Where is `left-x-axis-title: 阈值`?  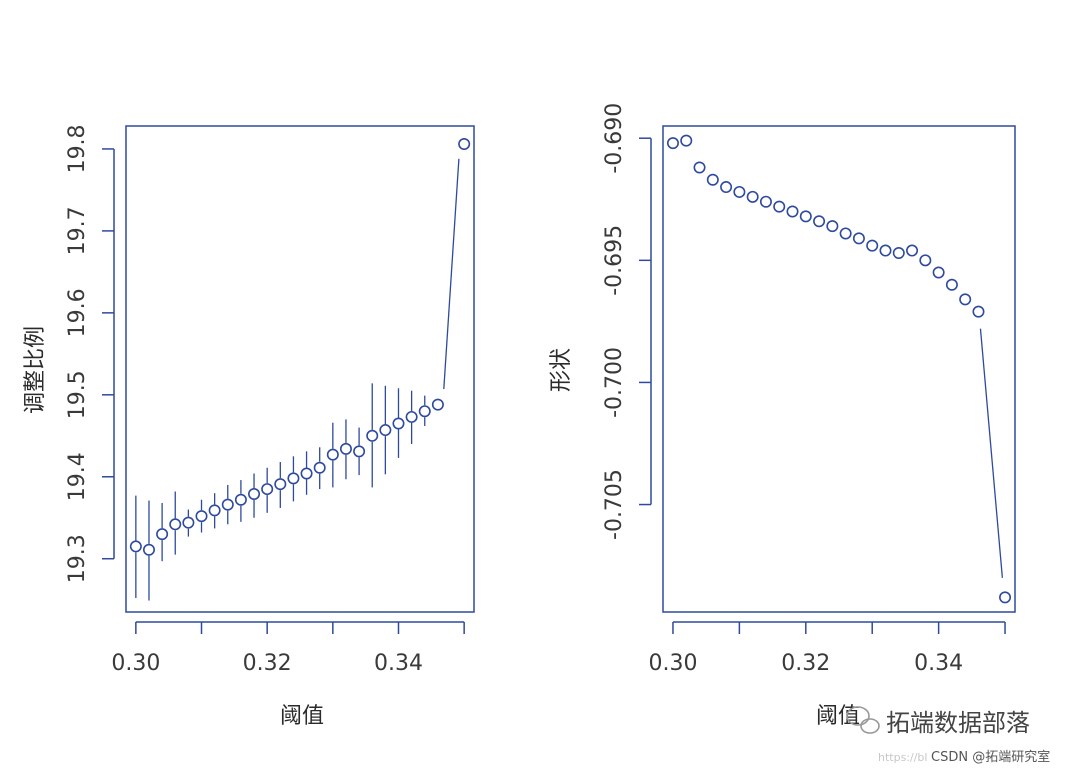
left-x-axis-title: 阈值 is located at coordinates (302, 716).